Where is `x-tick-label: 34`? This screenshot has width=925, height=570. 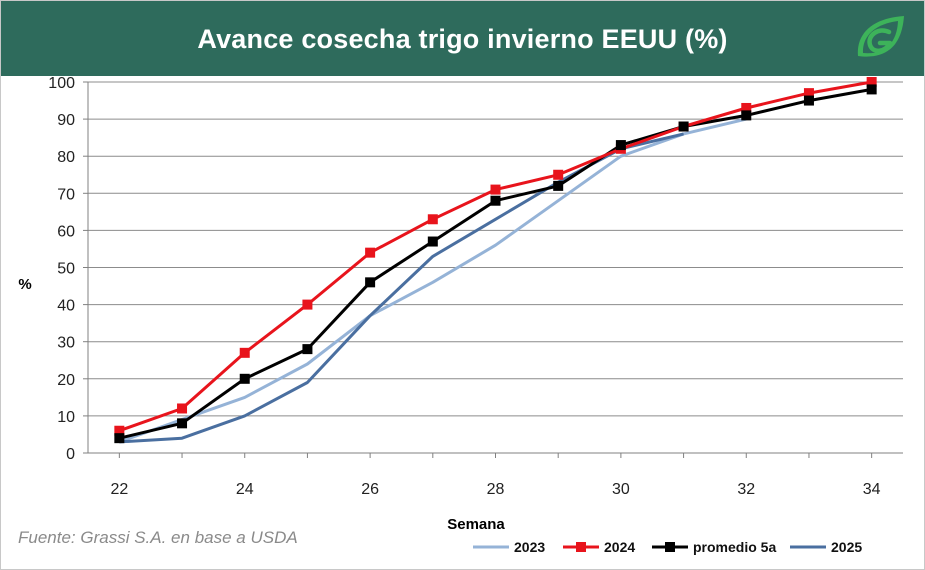 x-tick-label: 34 is located at coordinates (872, 489).